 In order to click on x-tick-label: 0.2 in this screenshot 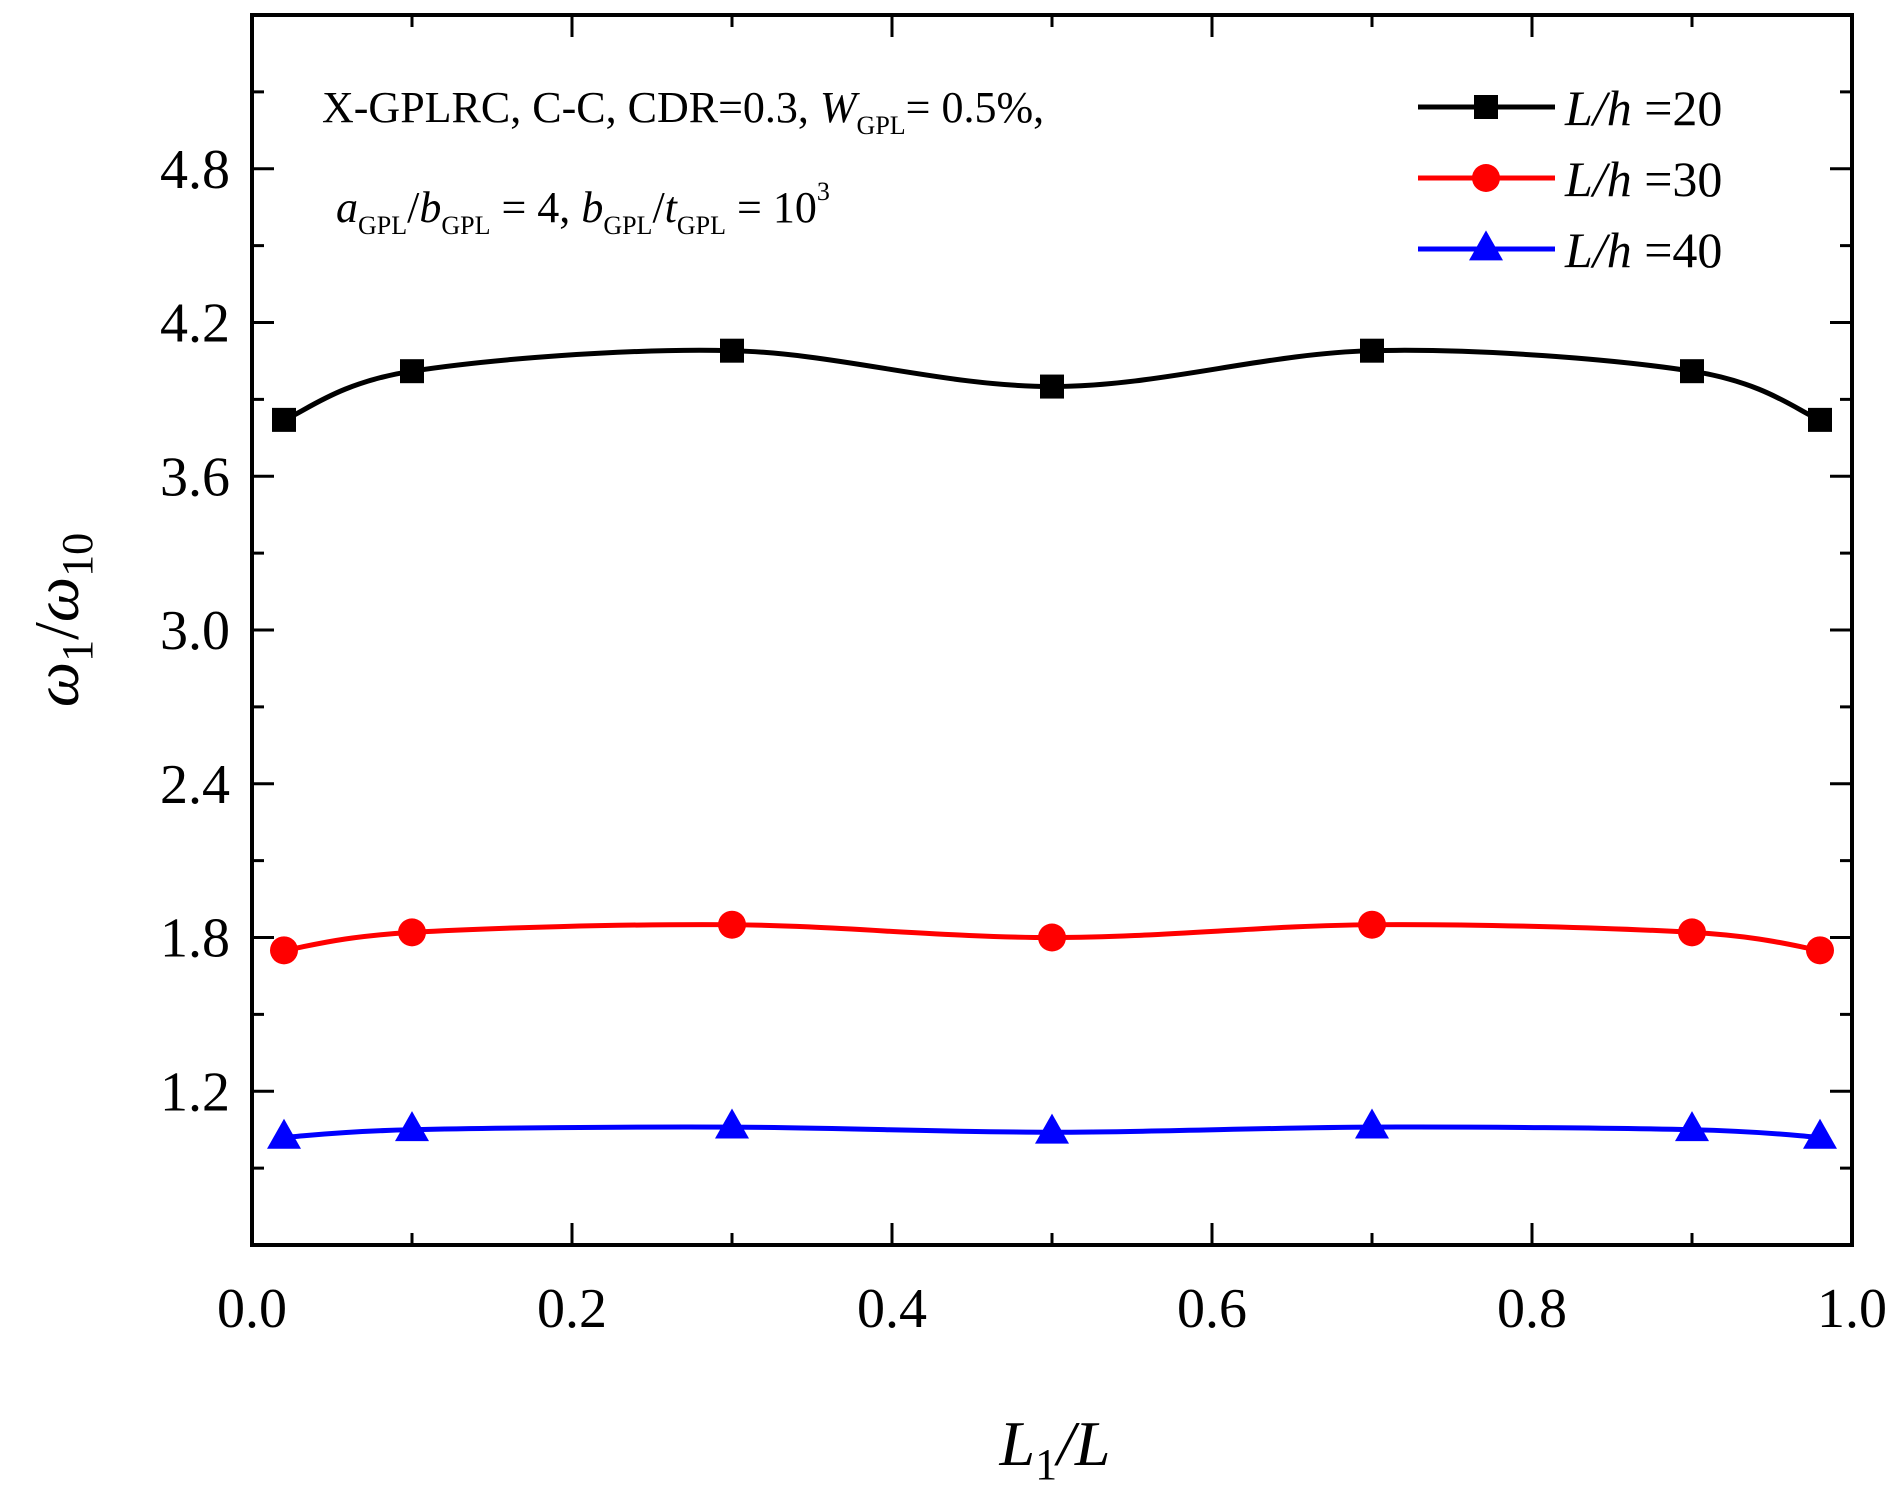, I will do `click(572, 1309)`.